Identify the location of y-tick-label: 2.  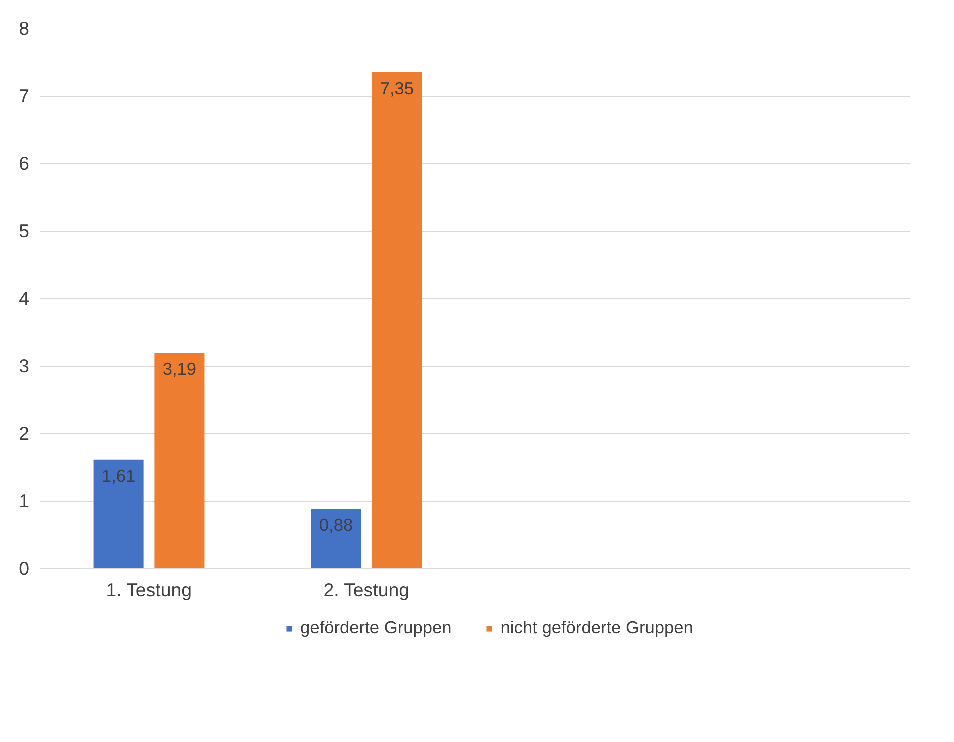
(24, 433).